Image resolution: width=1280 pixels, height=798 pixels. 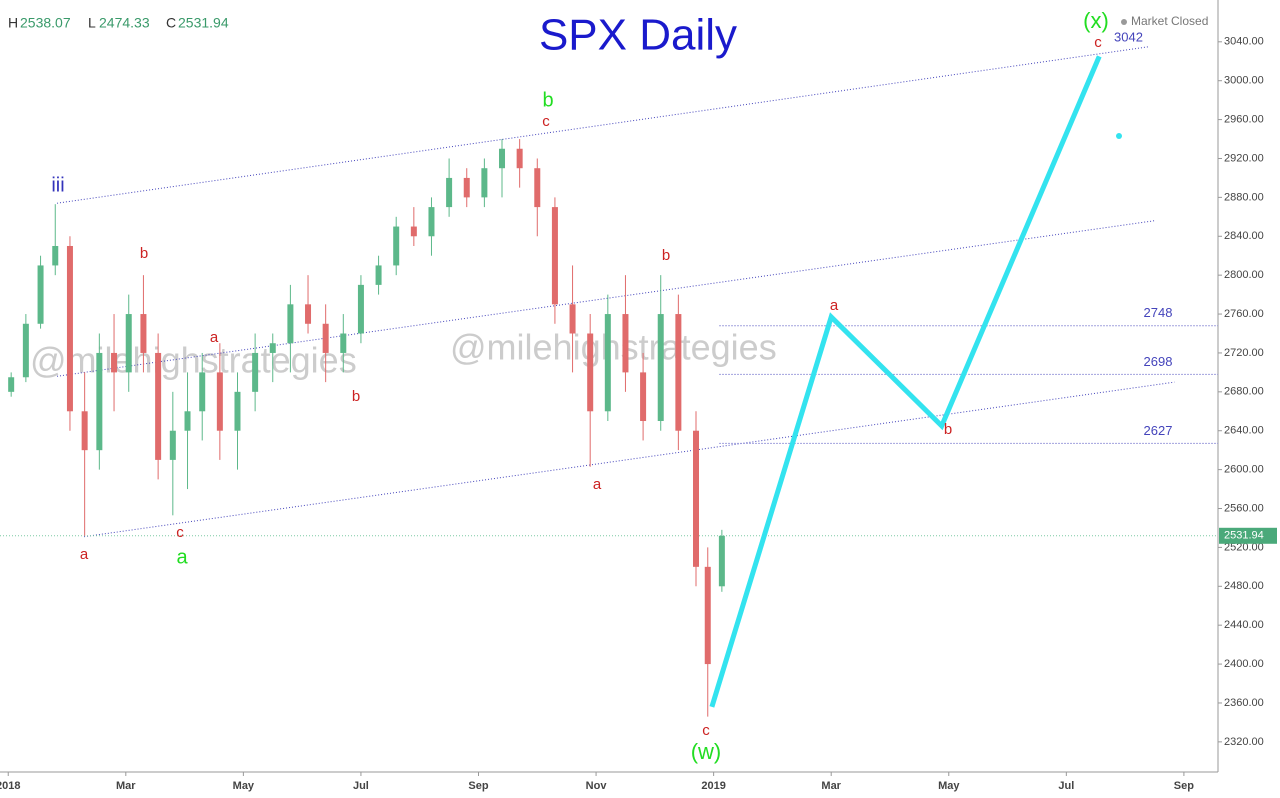 What do you see at coordinates (1158, 430) in the screenshot?
I see `level-label: 2627` at bounding box center [1158, 430].